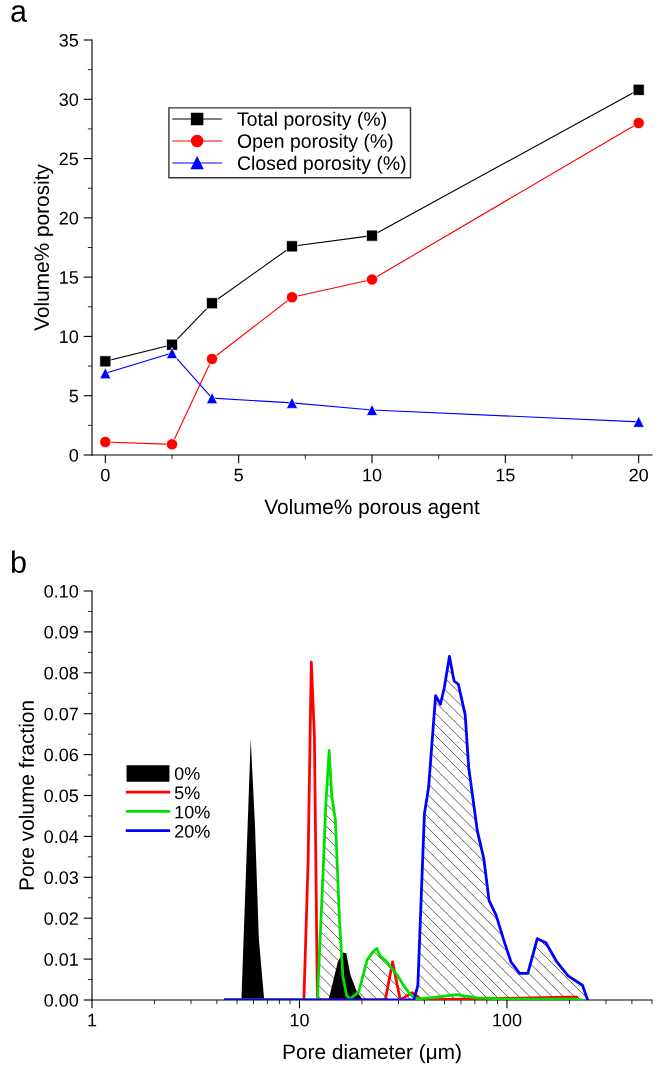 The width and height of the screenshot is (663, 1068). What do you see at coordinates (61, 1000) in the screenshot?
I see `y-tick-label: 0.00` at bounding box center [61, 1000].